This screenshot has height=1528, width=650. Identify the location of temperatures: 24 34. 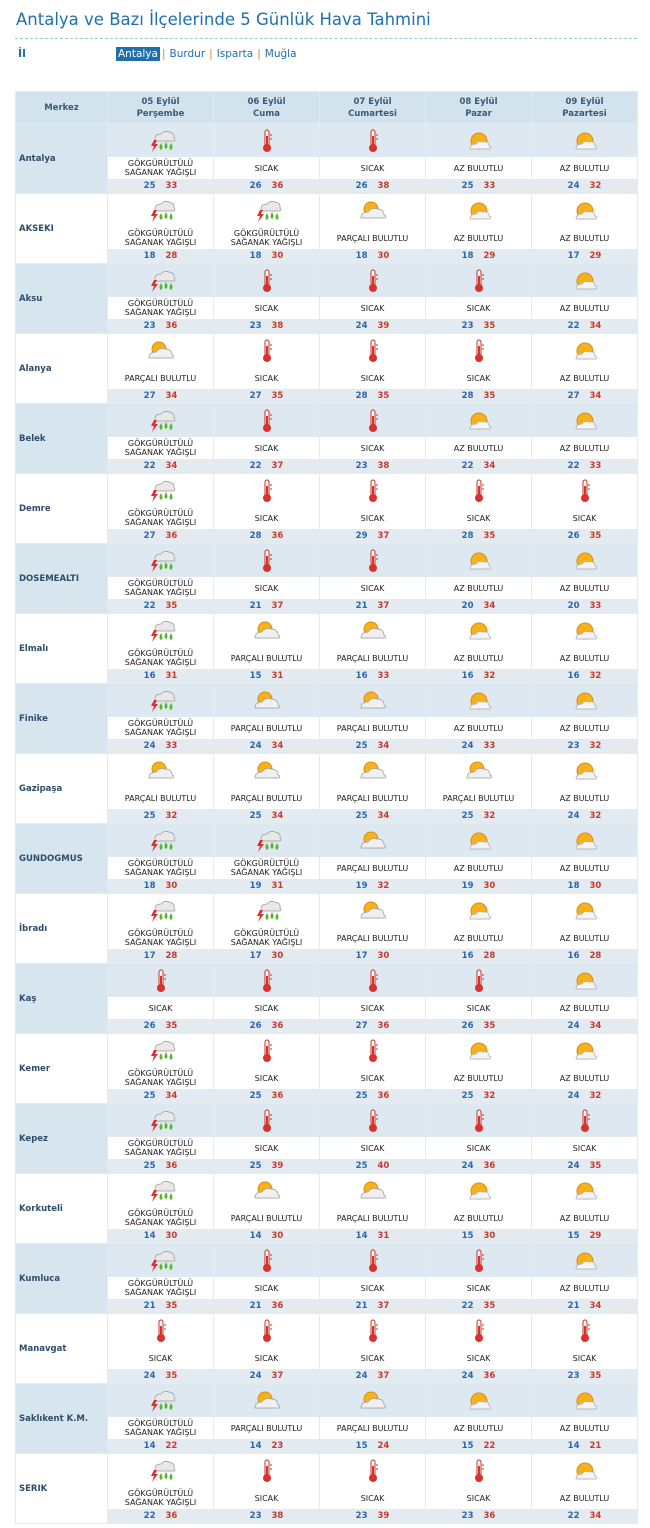
(266, 746).